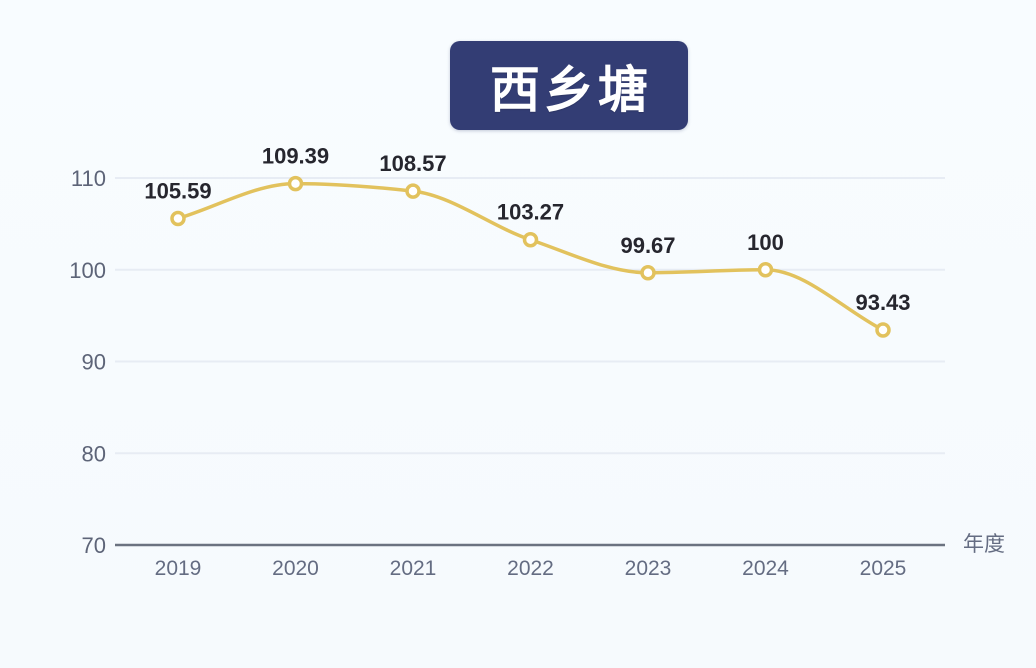 The height and width of the screenshot is (668, 1036). Describe the element at coordinates (412, 163) in the screenshot. I see `data-point-label: 108.57` at that location.